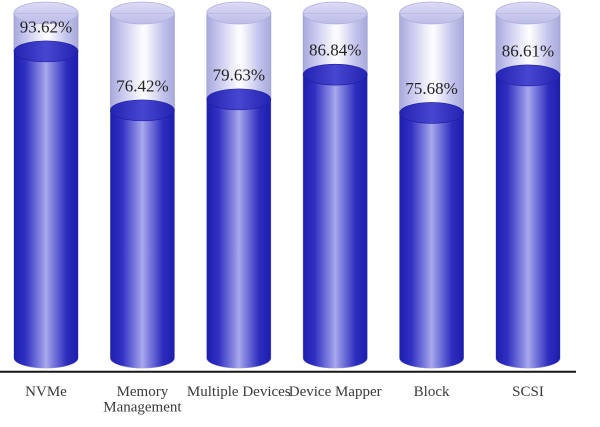 Image resolution: width=600 pixels, height=427 pixels. I want to click on bar-group: 93.62%, so click(46, 185).